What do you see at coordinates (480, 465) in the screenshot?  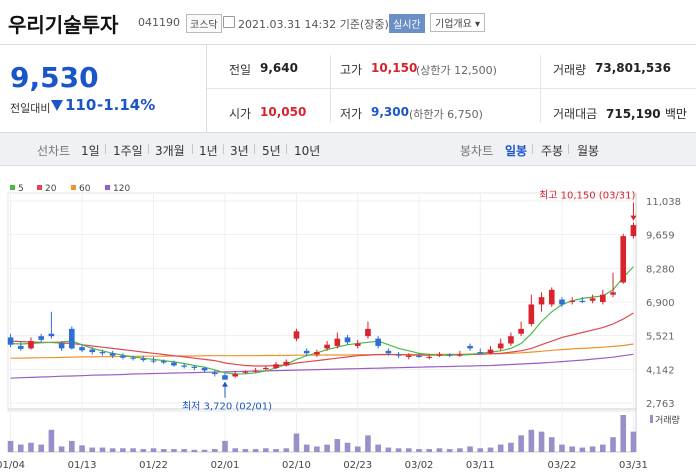 I see `x-tick-label: 03/11` at bounding box center [480, 465].